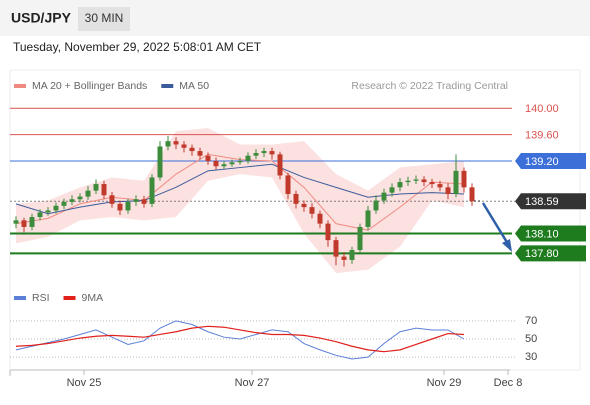 This screenshot has height=405, width=590. What do you see at coordinates (508, 383) in the screenshot?
I see `x-tick-label: Dec 8` at bounding box center [508, 383].